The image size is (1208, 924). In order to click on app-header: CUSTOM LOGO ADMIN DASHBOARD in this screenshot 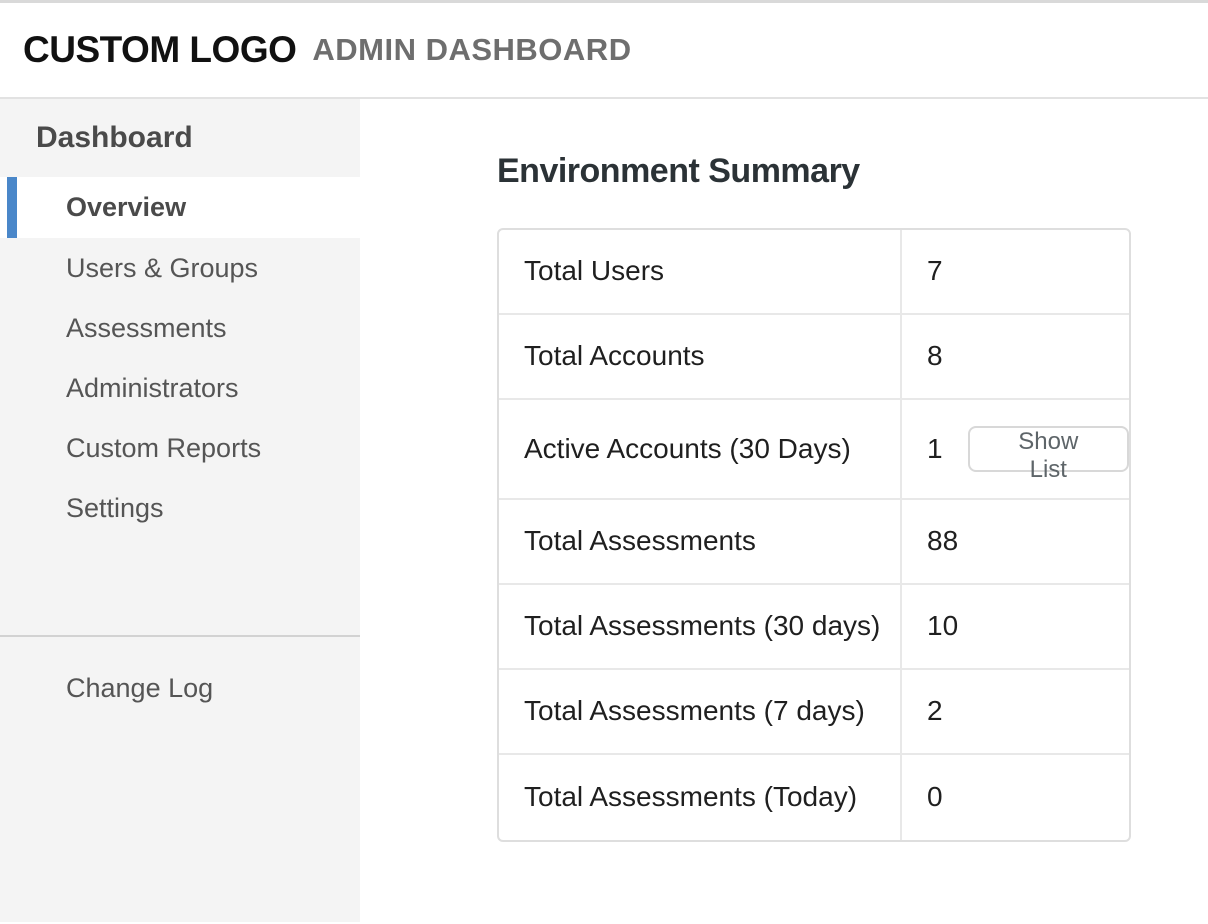, I will do `click(604, 51)`.